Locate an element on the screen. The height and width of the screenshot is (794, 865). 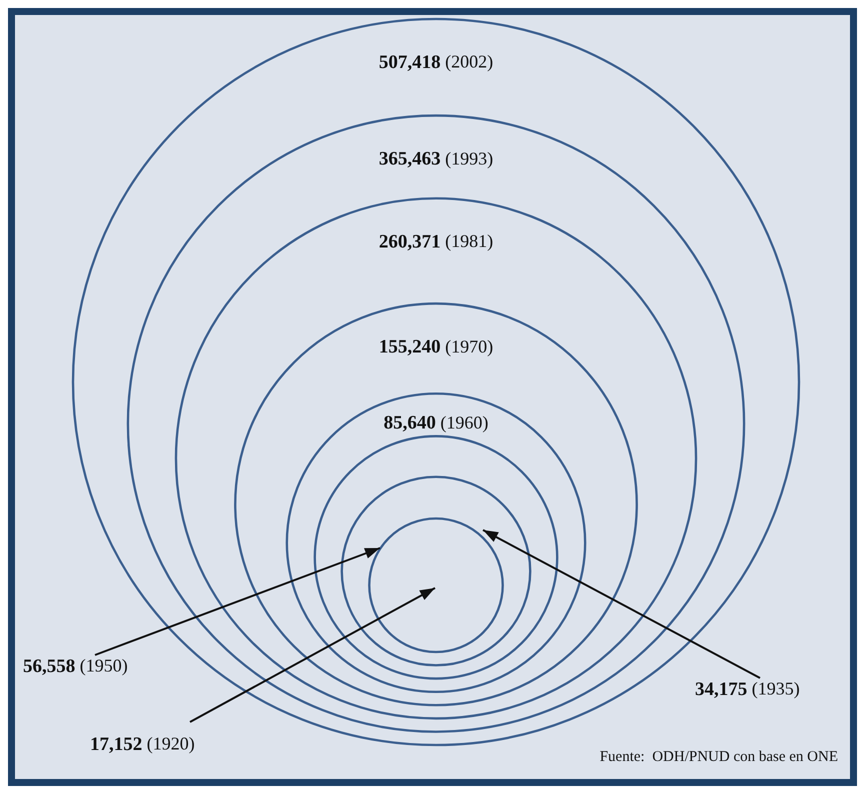
data-label: 85,640 is located at coordinates (410, 423).